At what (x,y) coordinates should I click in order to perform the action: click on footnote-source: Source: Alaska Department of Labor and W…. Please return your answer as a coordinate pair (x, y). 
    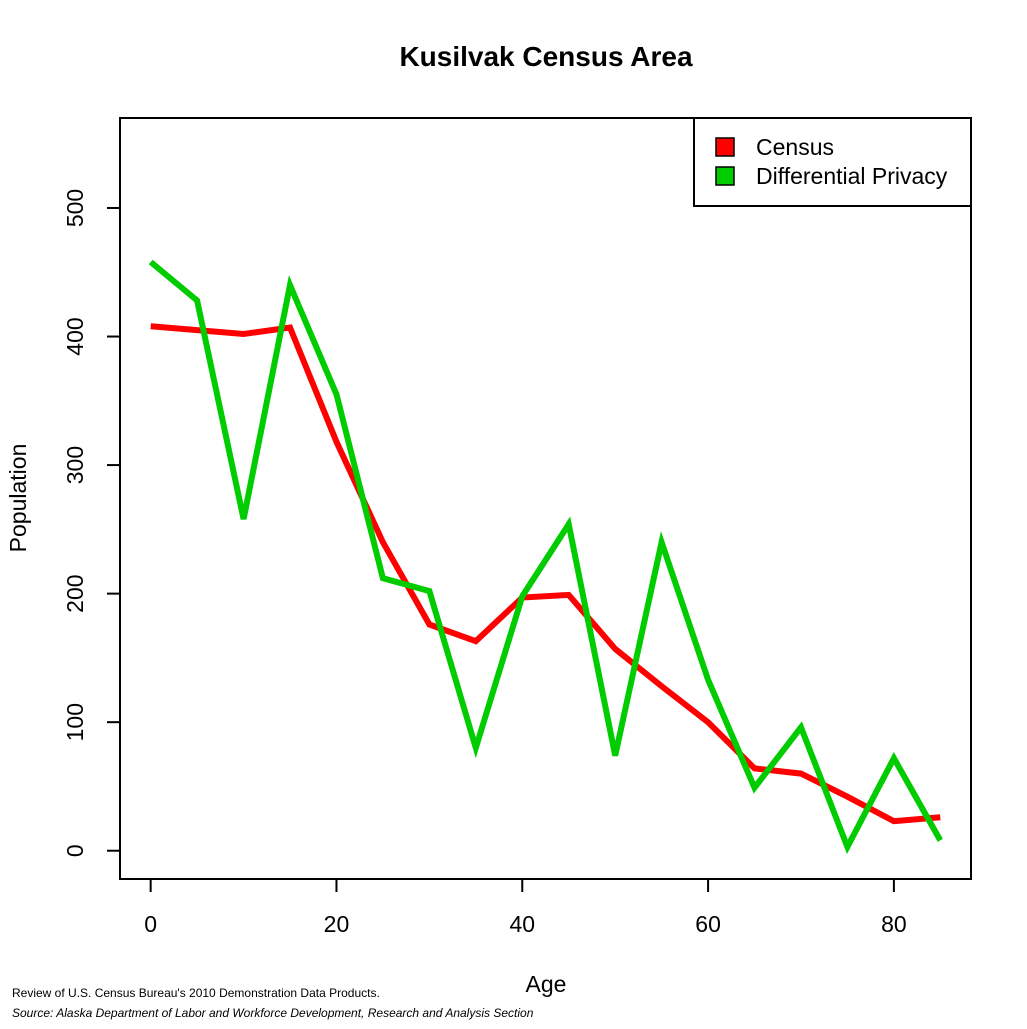
    Looking at the image, I should click on (273, 1013).